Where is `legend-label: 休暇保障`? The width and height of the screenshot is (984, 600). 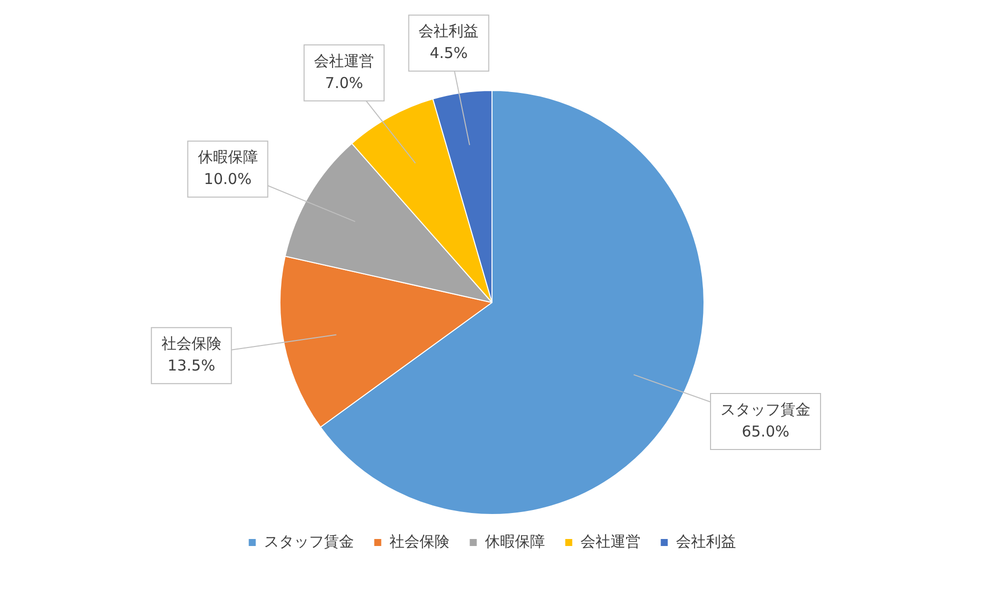 legend-label: 休暇保障 is located at coordinates (514, 541).